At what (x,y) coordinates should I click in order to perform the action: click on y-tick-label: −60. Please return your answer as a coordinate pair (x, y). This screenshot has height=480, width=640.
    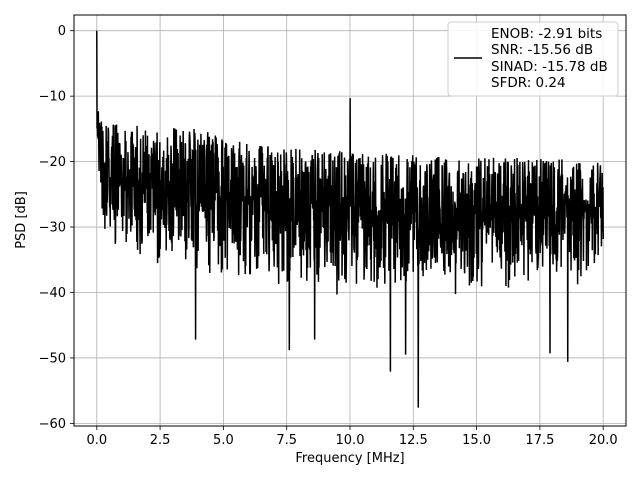
    Looking at the image, I should click on (52, 424).